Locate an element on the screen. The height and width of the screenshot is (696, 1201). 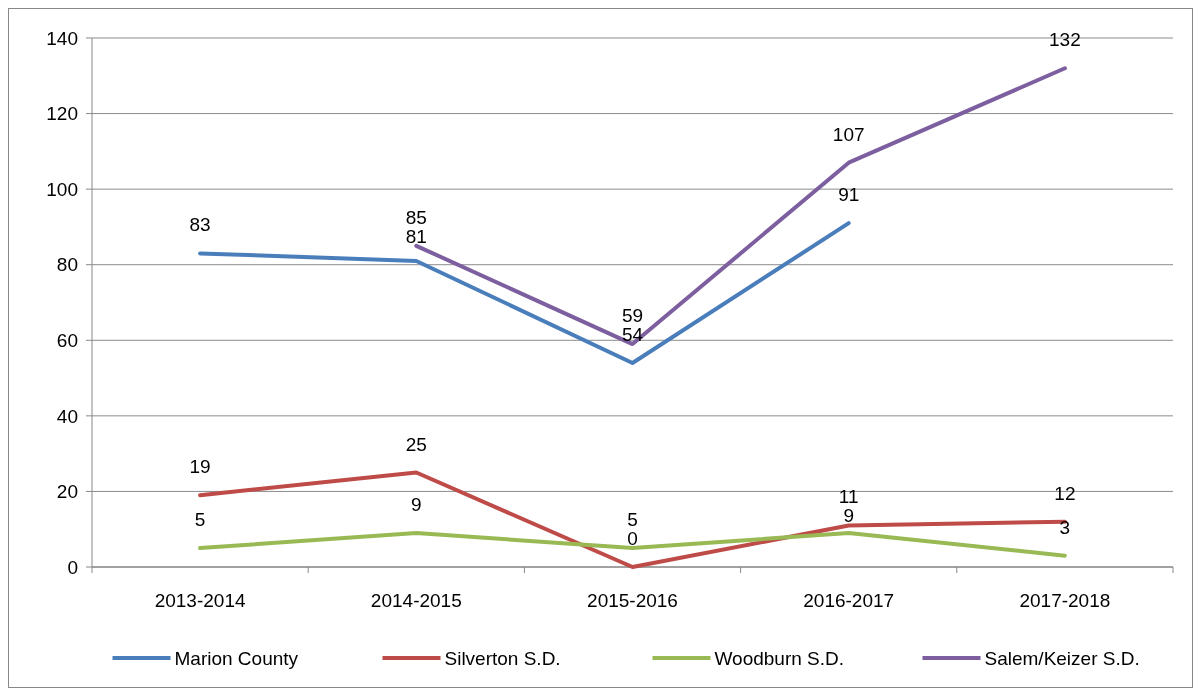
data-label: 85 is located at coordinates (416, 217).